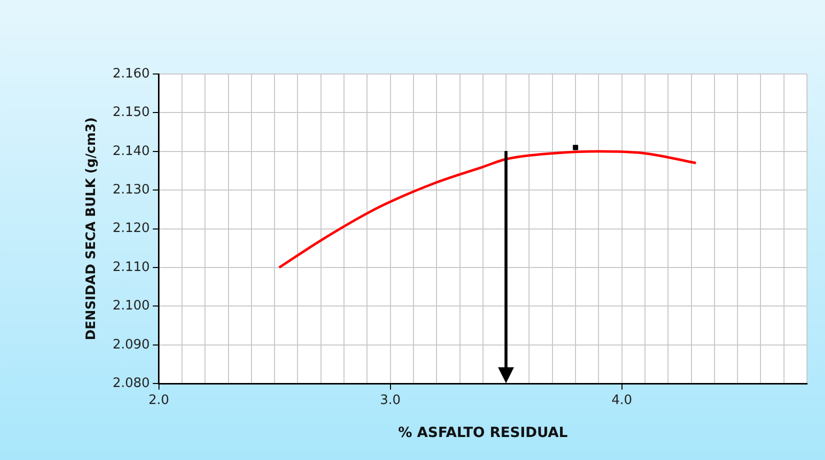 This screenshot has width=825, height=460. Describe the element at coordinates (131, 383) in the screenshot. I see `y-tick-label: 2.080` at that location.